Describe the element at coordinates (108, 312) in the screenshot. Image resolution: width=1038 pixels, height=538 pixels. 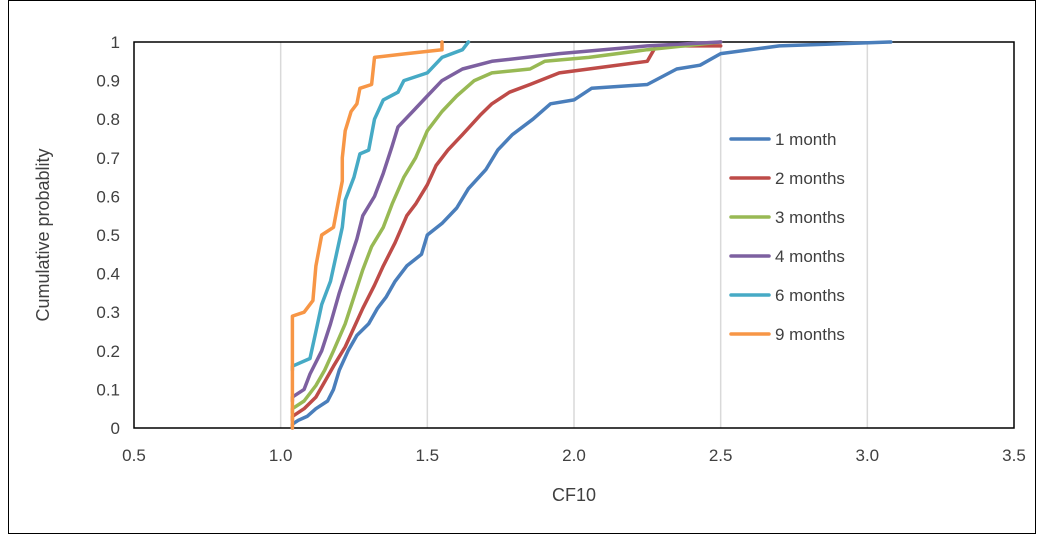
I see `y-tick-label: 0.3` at that location.